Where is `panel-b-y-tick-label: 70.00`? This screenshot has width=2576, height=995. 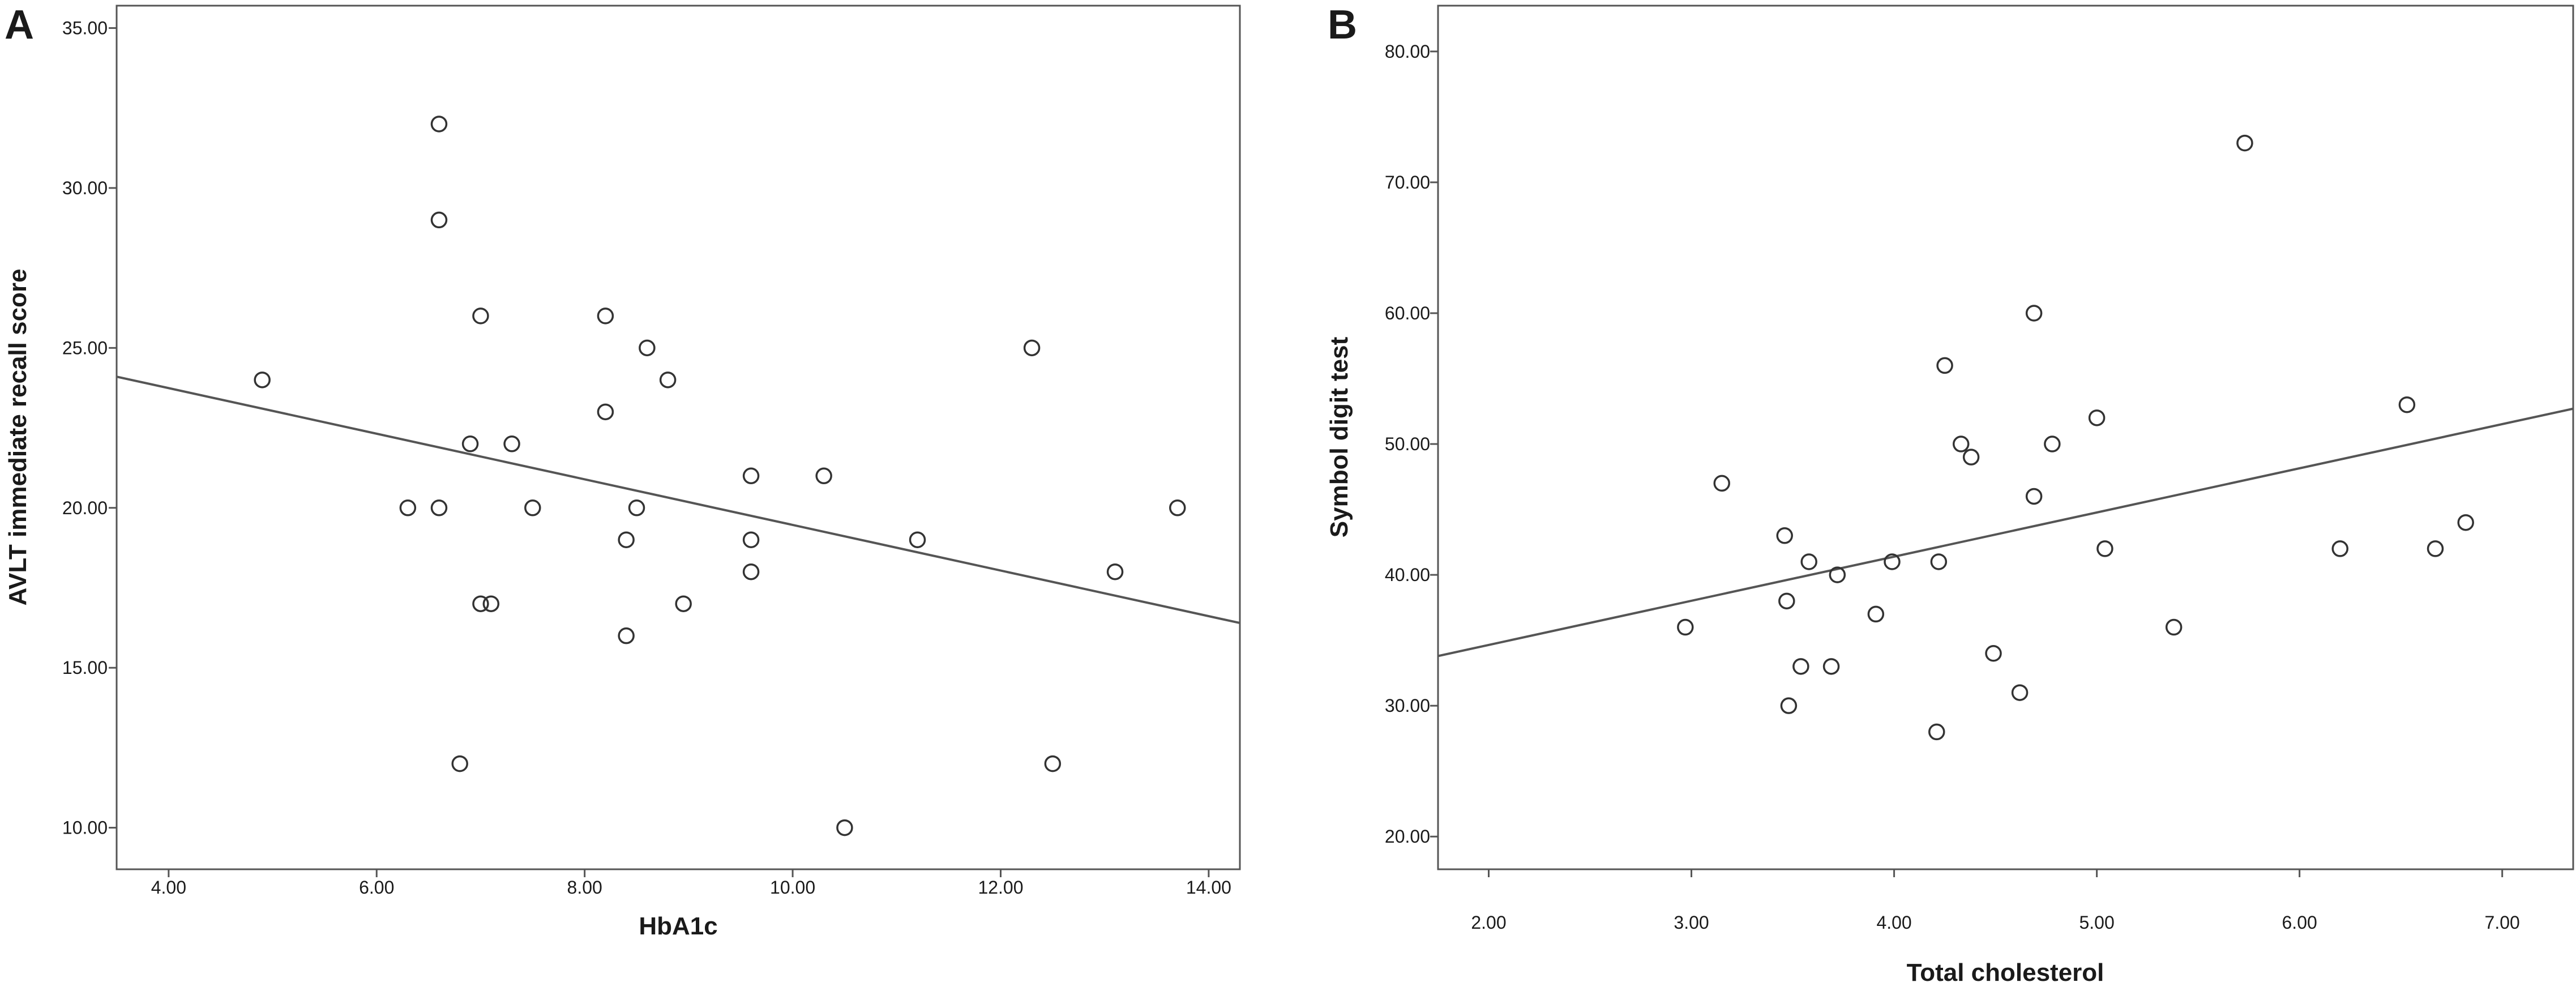
panel-b-y-tick-label: 70.00 is located at coordinates (1407, 182).